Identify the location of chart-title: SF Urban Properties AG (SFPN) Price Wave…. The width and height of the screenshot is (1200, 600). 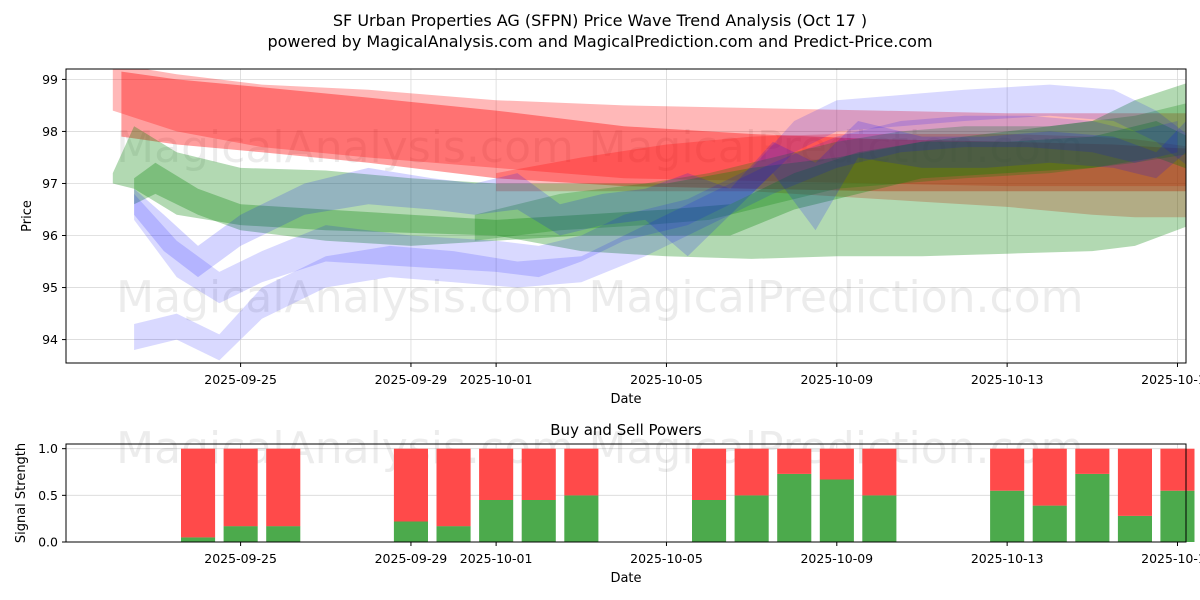
(600, 20).